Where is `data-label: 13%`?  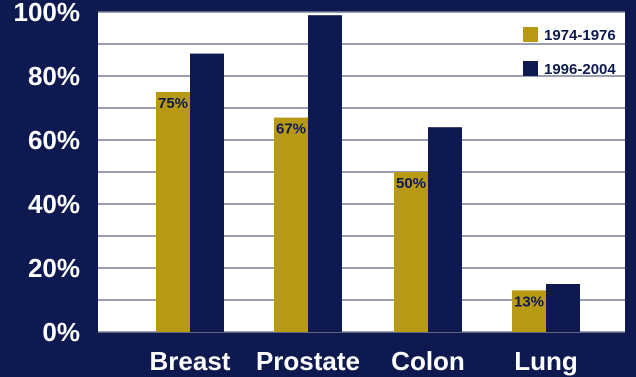 data-label: 13% is located at coordinates (529, 301).